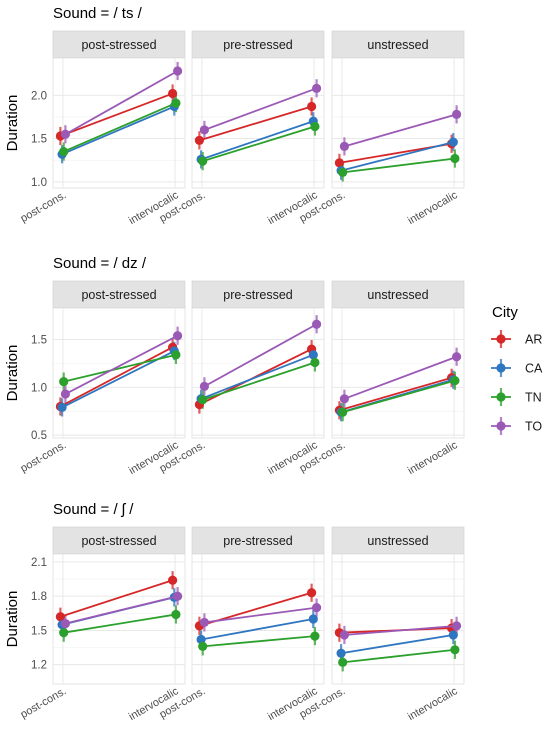 Image resolution: width=550 pixels, height=738 pixels. What do you see at coordinates (505, 312) in the screenshot?
I see `legend-title: City` at bounding box center [505, 312].